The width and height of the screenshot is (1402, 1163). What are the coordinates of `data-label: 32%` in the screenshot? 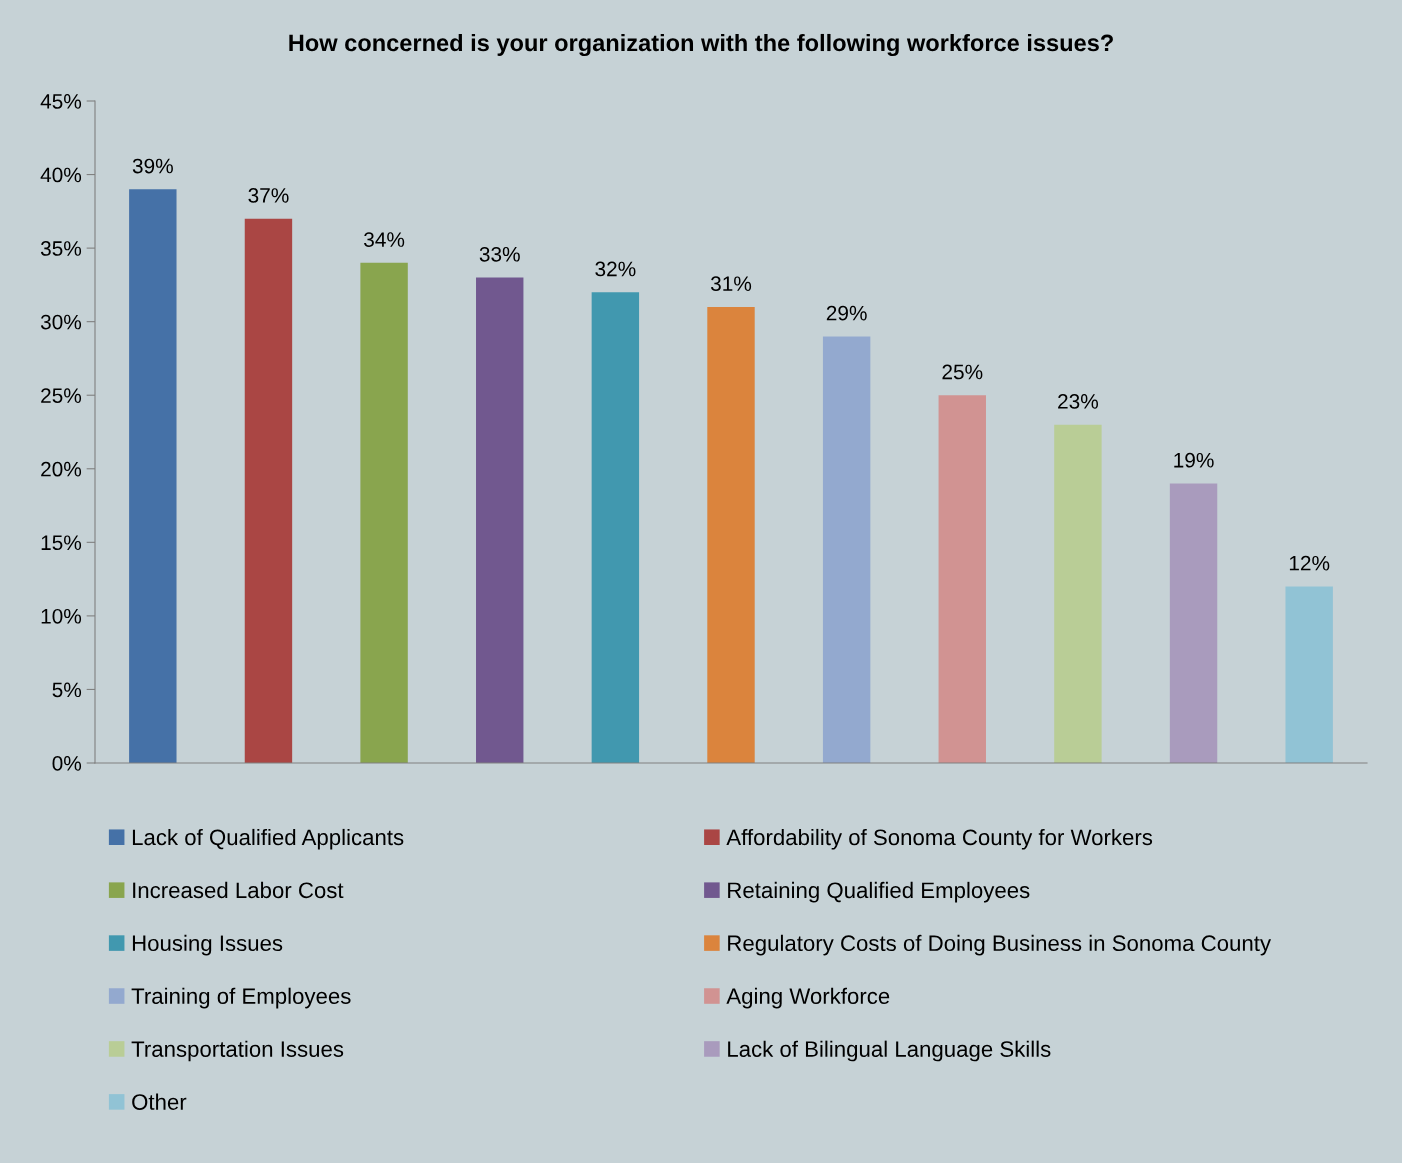 It's located at (615, 269).